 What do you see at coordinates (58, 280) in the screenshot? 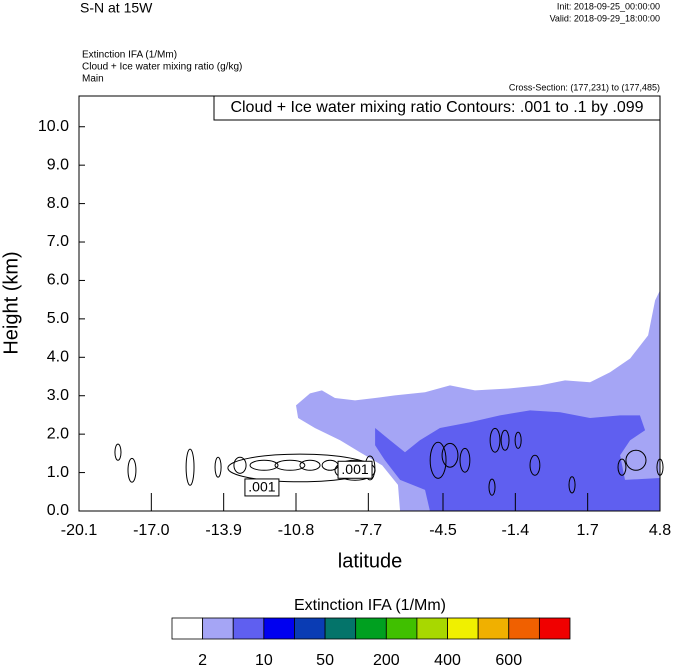
I see `y-tick-label: 6.0` at bounding box center [58, 280].